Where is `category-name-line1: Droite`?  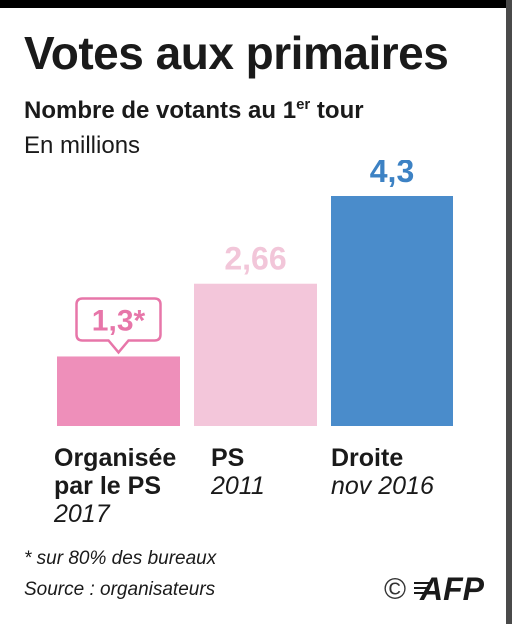
category-name-line1: Droite is located at coordinates (367, 458).